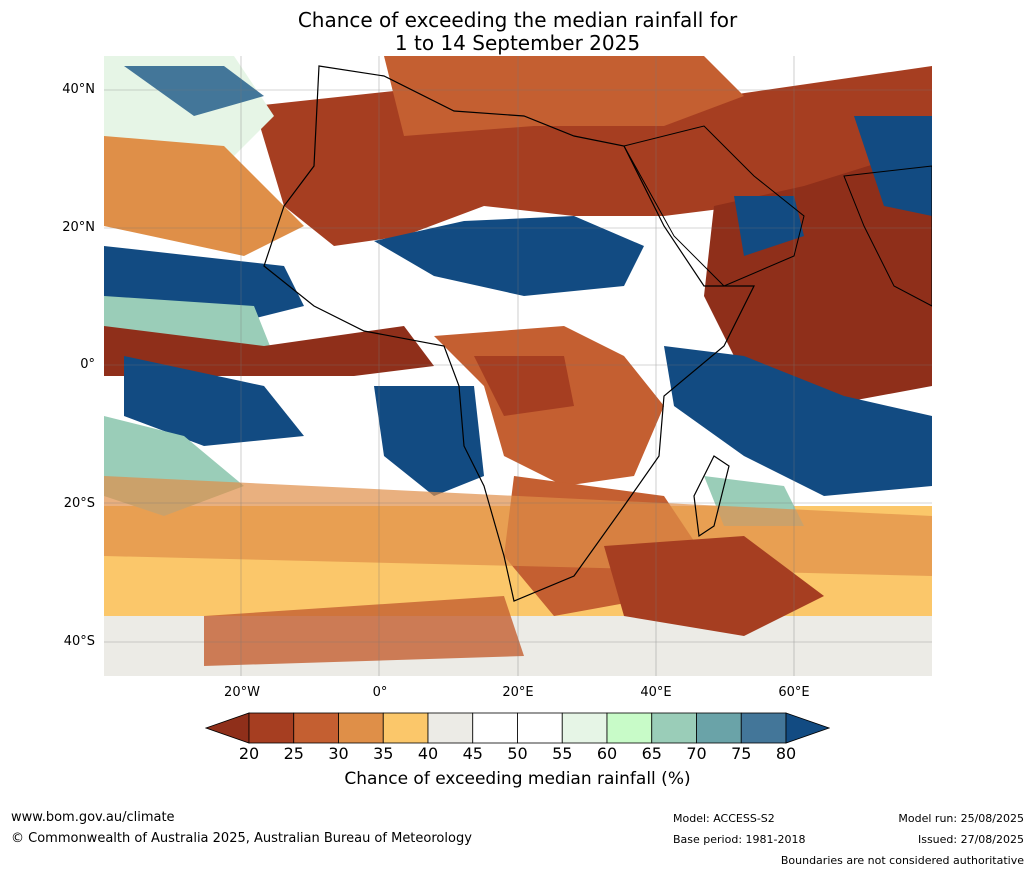  What do you see at coordinates (249, 753) in the screenshot?
I see `colorbar-tick-label: 20` at bounding box center [249, 753].